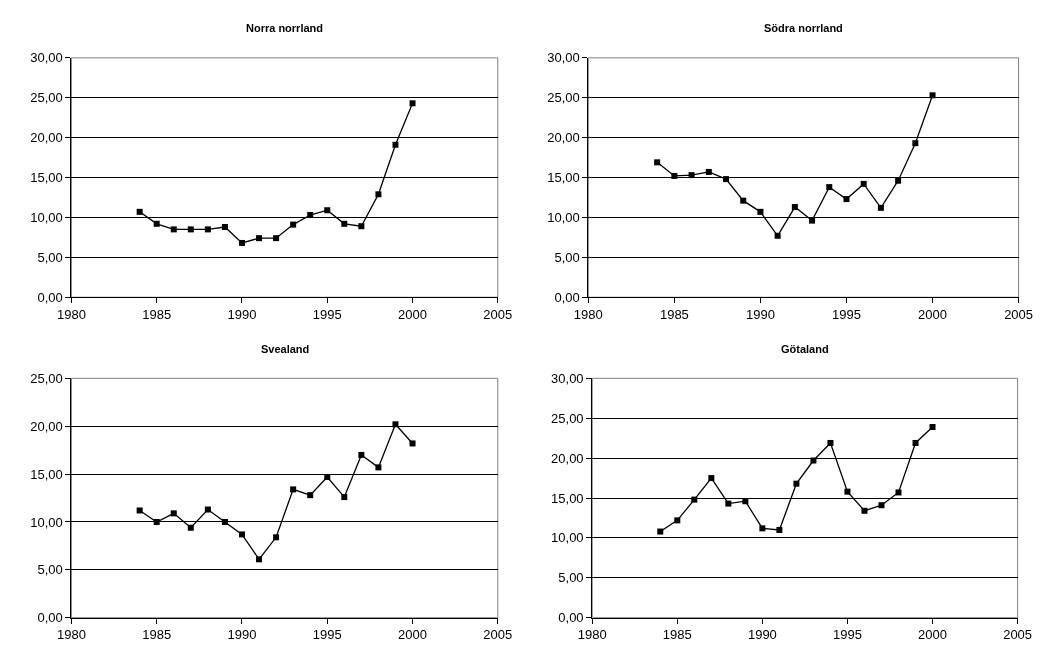 This screenshot has height=657, width=1054. I want to click on chart-title: Svealand, so click(285, 349).